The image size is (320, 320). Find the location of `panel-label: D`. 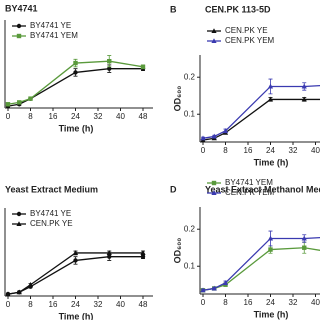

panel-label: D is located at coordinates (173, 189).